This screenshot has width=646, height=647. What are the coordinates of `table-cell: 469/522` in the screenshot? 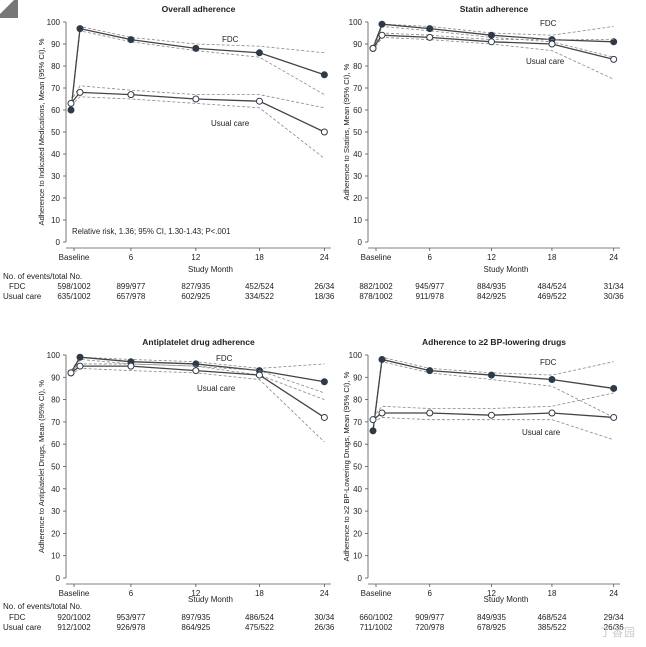 It's located at (551, 296).